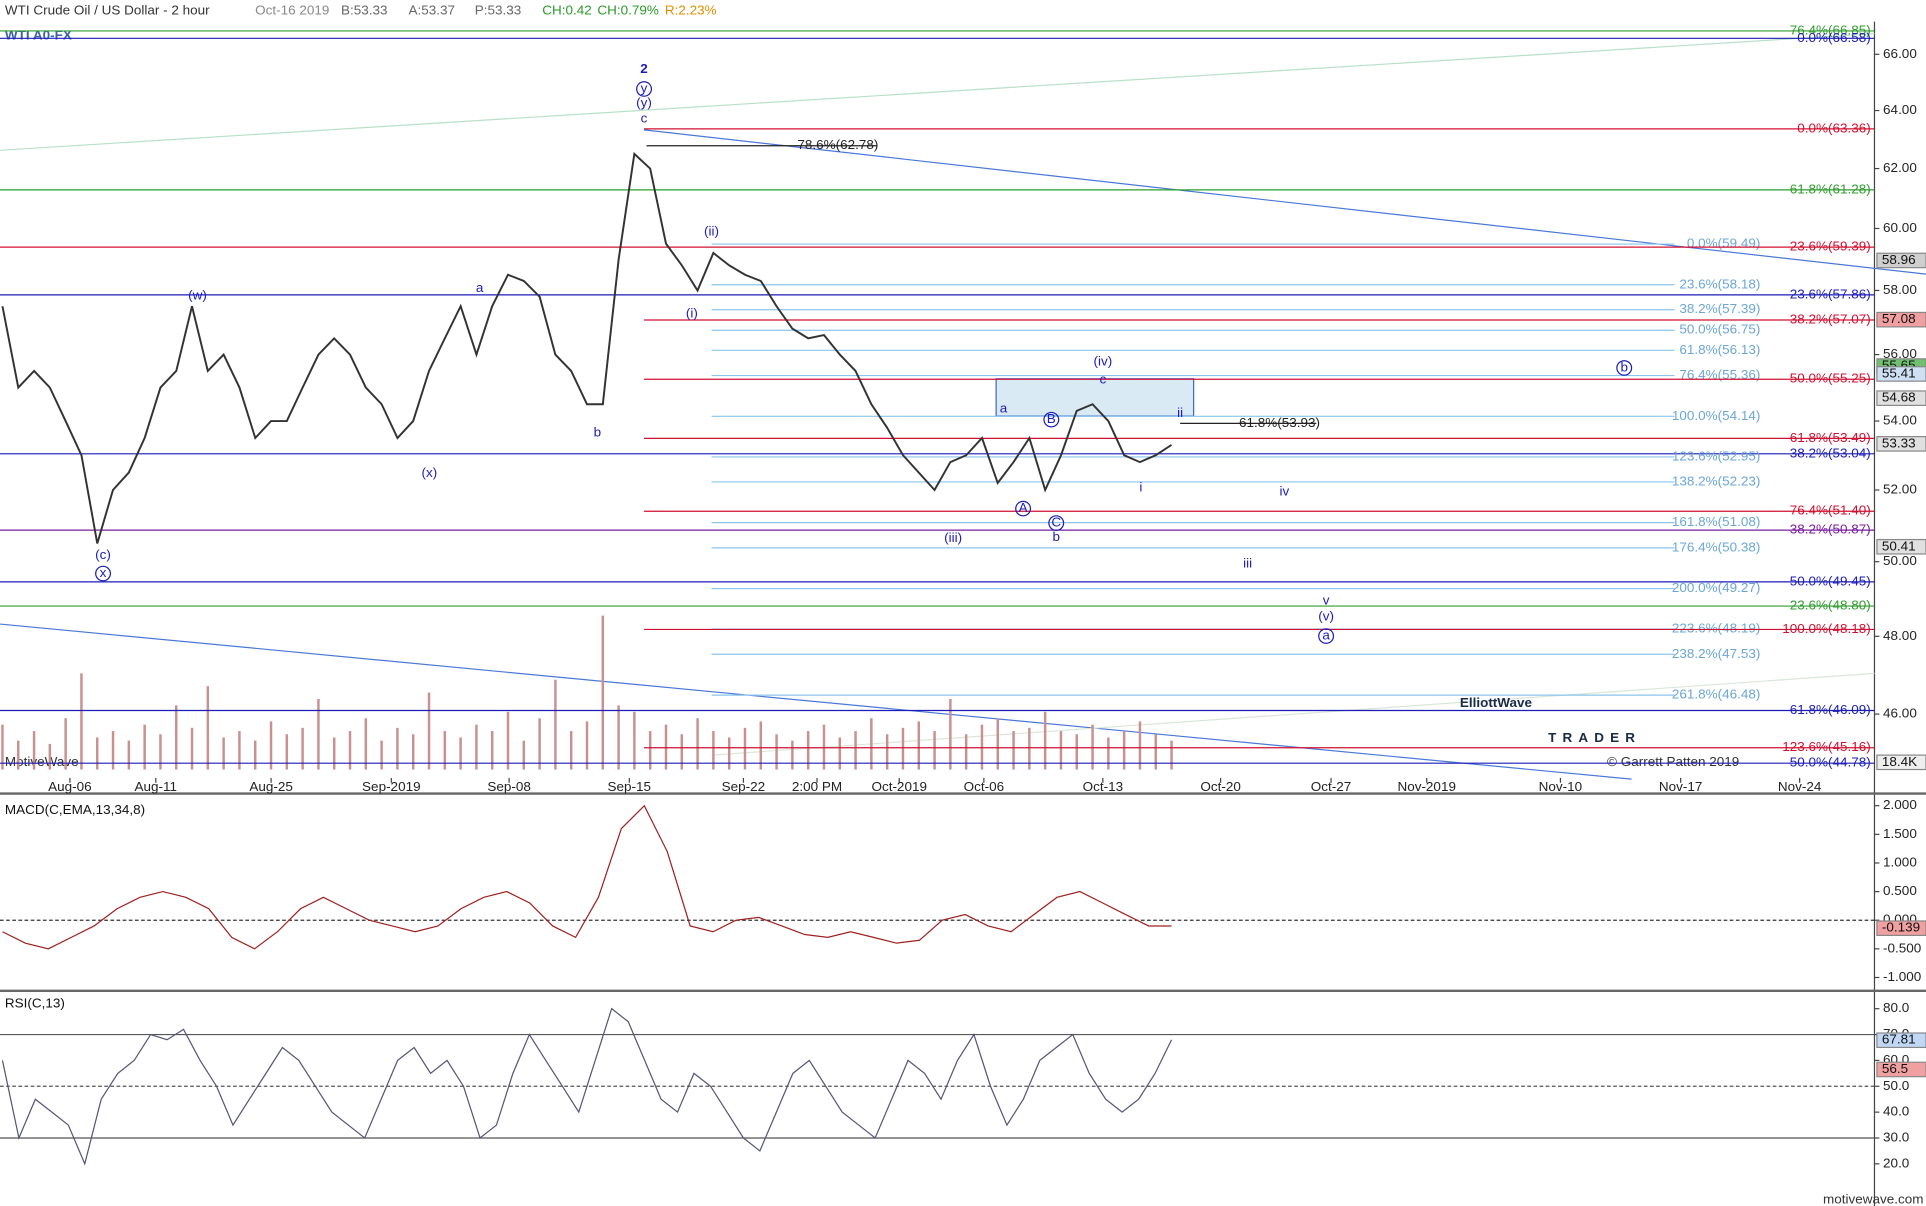  What do you see at coordinates (1716, 653) in the screenshot?
I see `fib-label: 238.2%(47.53)` at bounding box center [1716, 653].